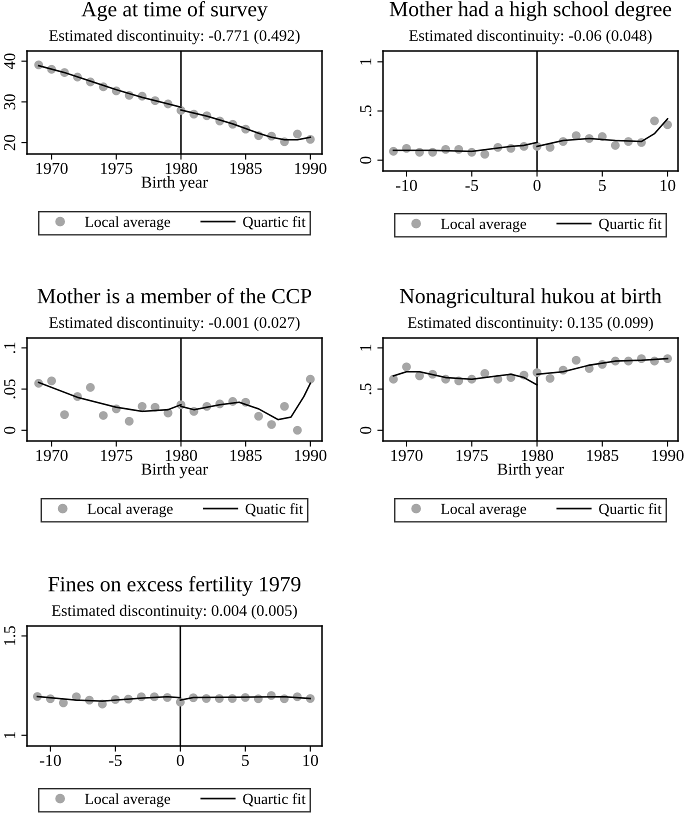 The width and height of the screenshot is (690, 818). What do you see at coordinates (10, 102) in the screenshot?
I see `y-tick-label: 30` at bounding box center [10, 102].